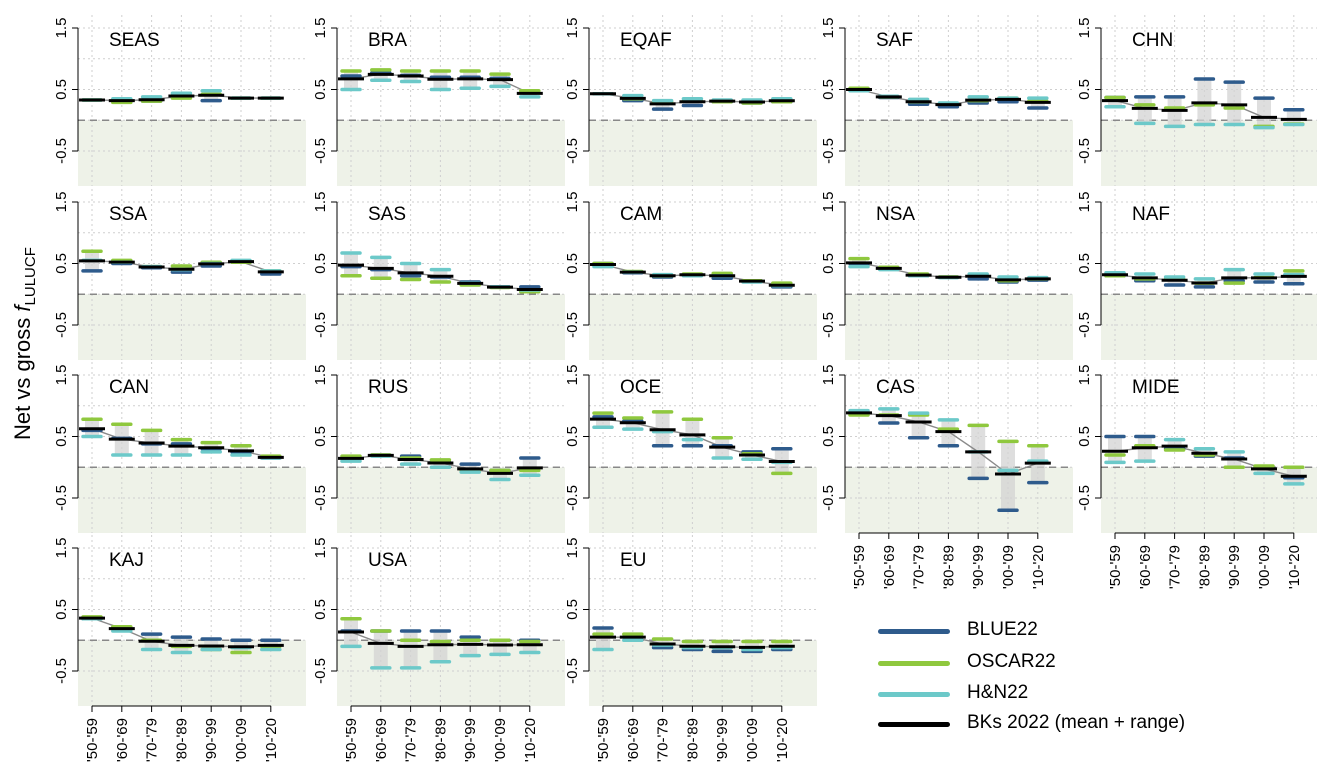 The image size is (1317, 775). Describe the element at coordinates (179, 274) in the screenshot. I see `panel-ssa: 1.5 0.5 -0.5 SSA` at that location.